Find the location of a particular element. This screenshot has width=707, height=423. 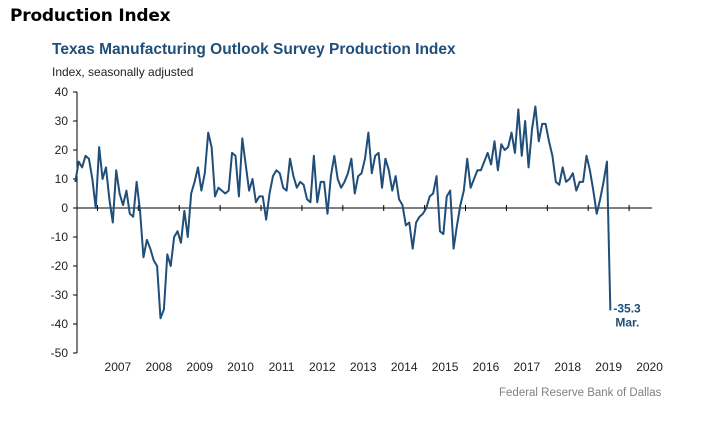

x-tick-label: 2010 is located at coordinates (240, 367).